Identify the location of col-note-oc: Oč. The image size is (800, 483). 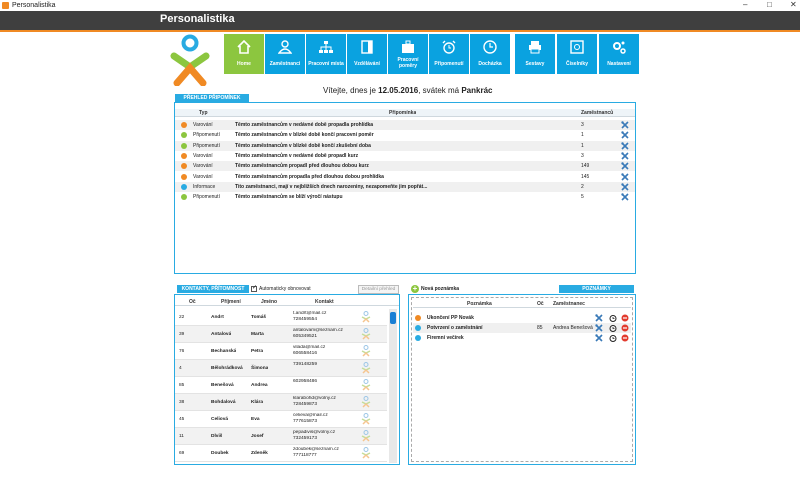
(540, 304).